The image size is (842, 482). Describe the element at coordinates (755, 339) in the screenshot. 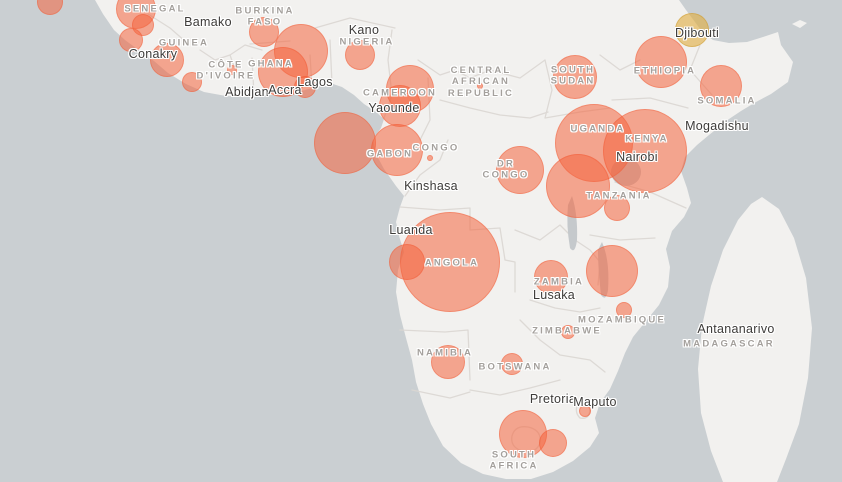

I see `madagascar-island` at that location.